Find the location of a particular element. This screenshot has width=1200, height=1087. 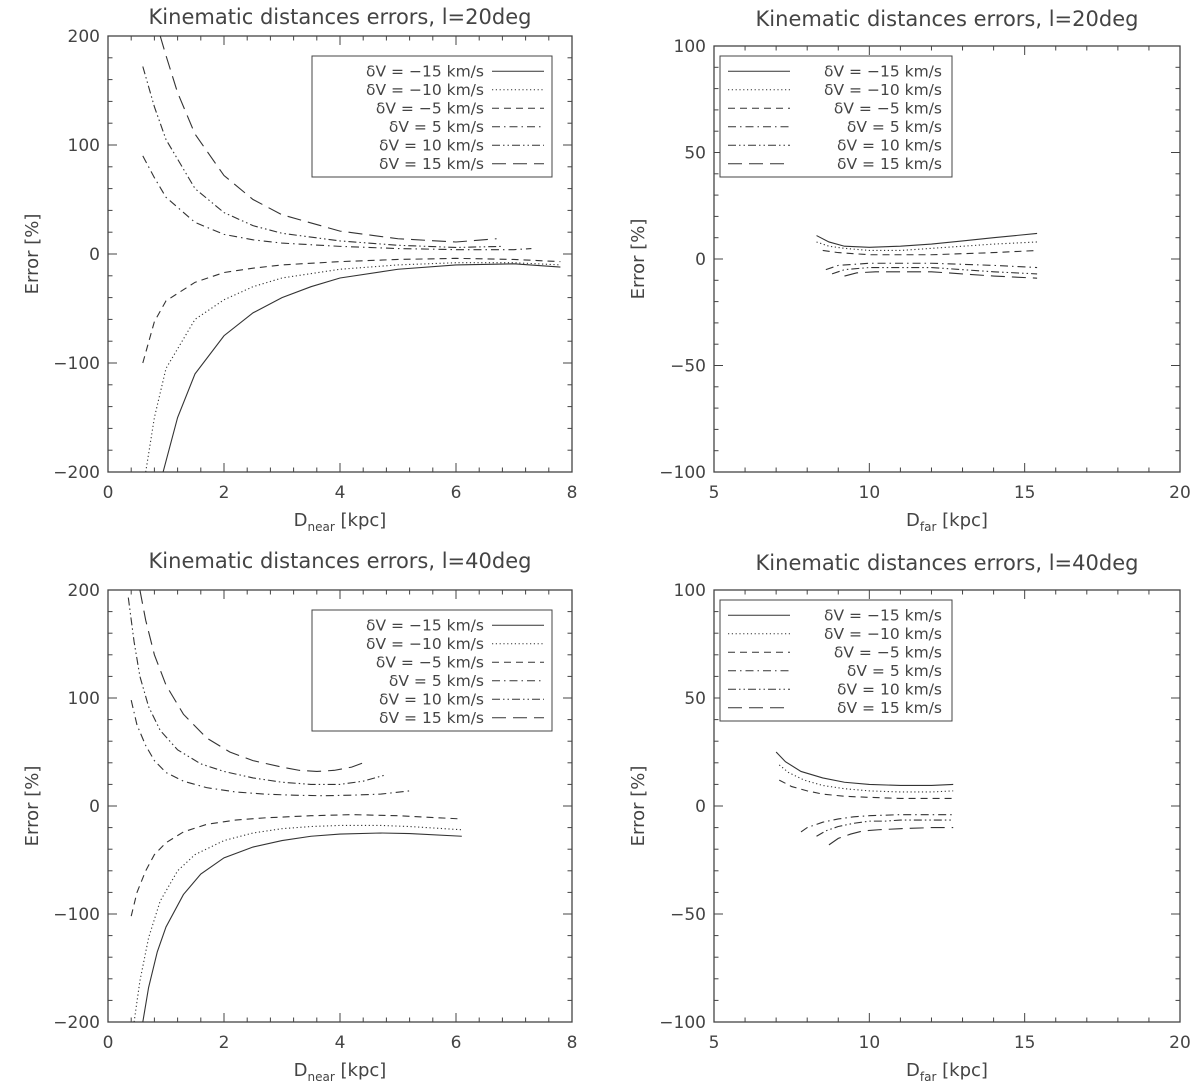

y-tick-label: −200 is located at coordinates (76, 1023).